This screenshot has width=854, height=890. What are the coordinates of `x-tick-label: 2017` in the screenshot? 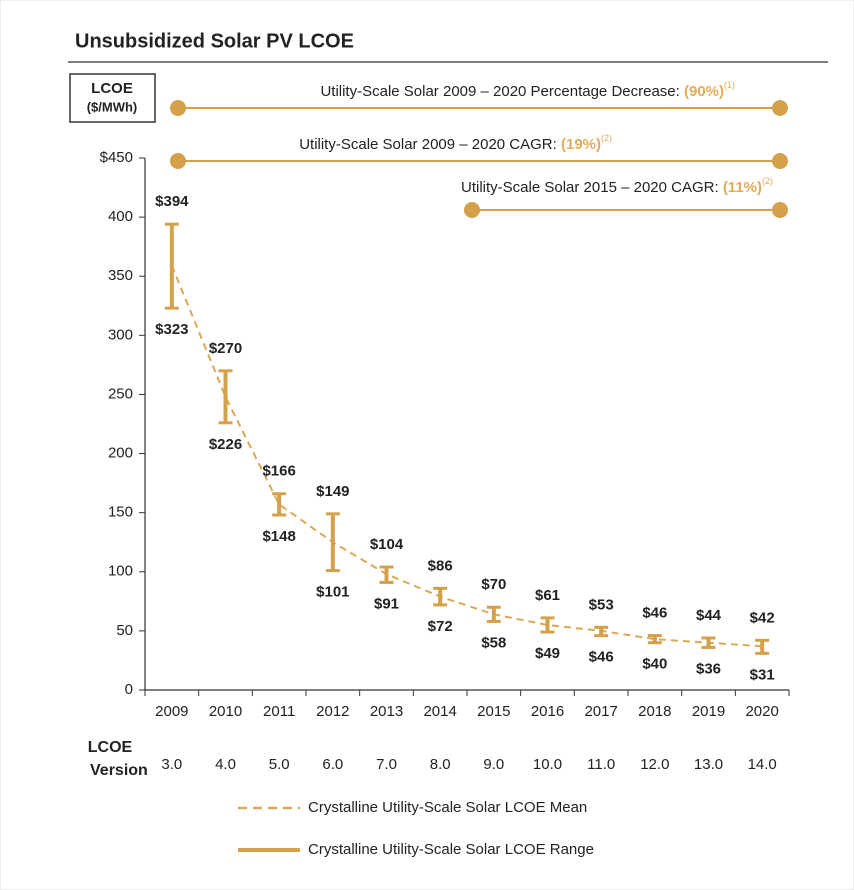 It's located at (600, 711).